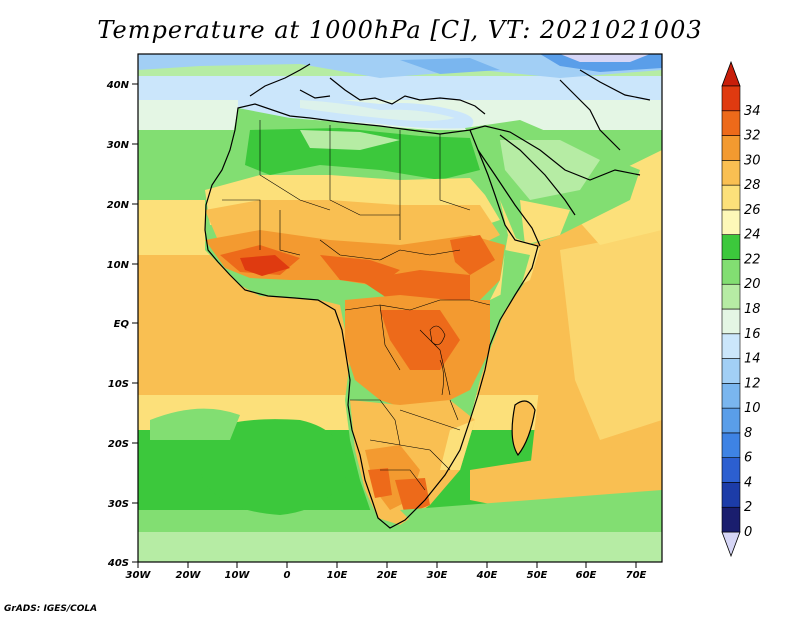 This screenshot has height=618, width=800. I want to click on colorbar-label: 16, so click(752, 334).